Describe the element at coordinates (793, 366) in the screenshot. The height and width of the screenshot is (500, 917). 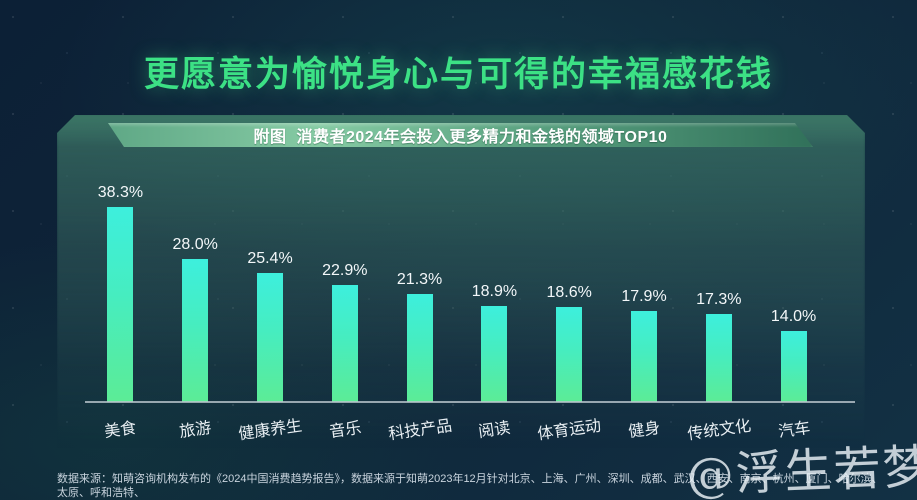
I see `bar-汽车` at that location.